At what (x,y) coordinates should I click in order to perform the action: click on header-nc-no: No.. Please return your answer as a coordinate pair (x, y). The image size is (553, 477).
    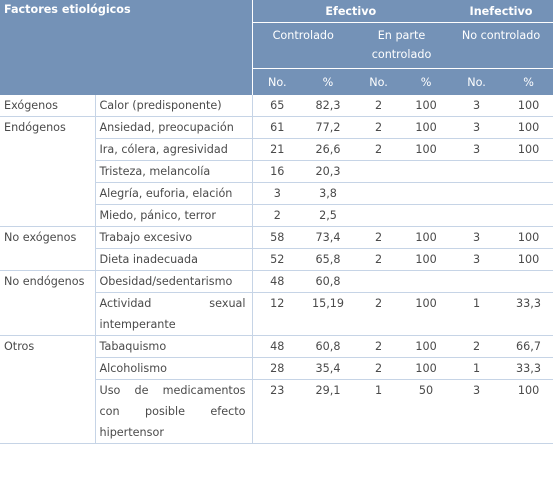
    Looking at the image, I should click on (477, 81).